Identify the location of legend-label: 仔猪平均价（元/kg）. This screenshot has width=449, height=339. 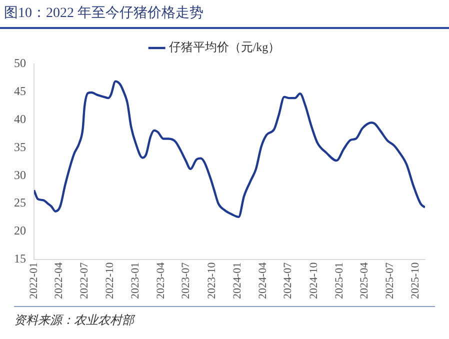
(224, 47).